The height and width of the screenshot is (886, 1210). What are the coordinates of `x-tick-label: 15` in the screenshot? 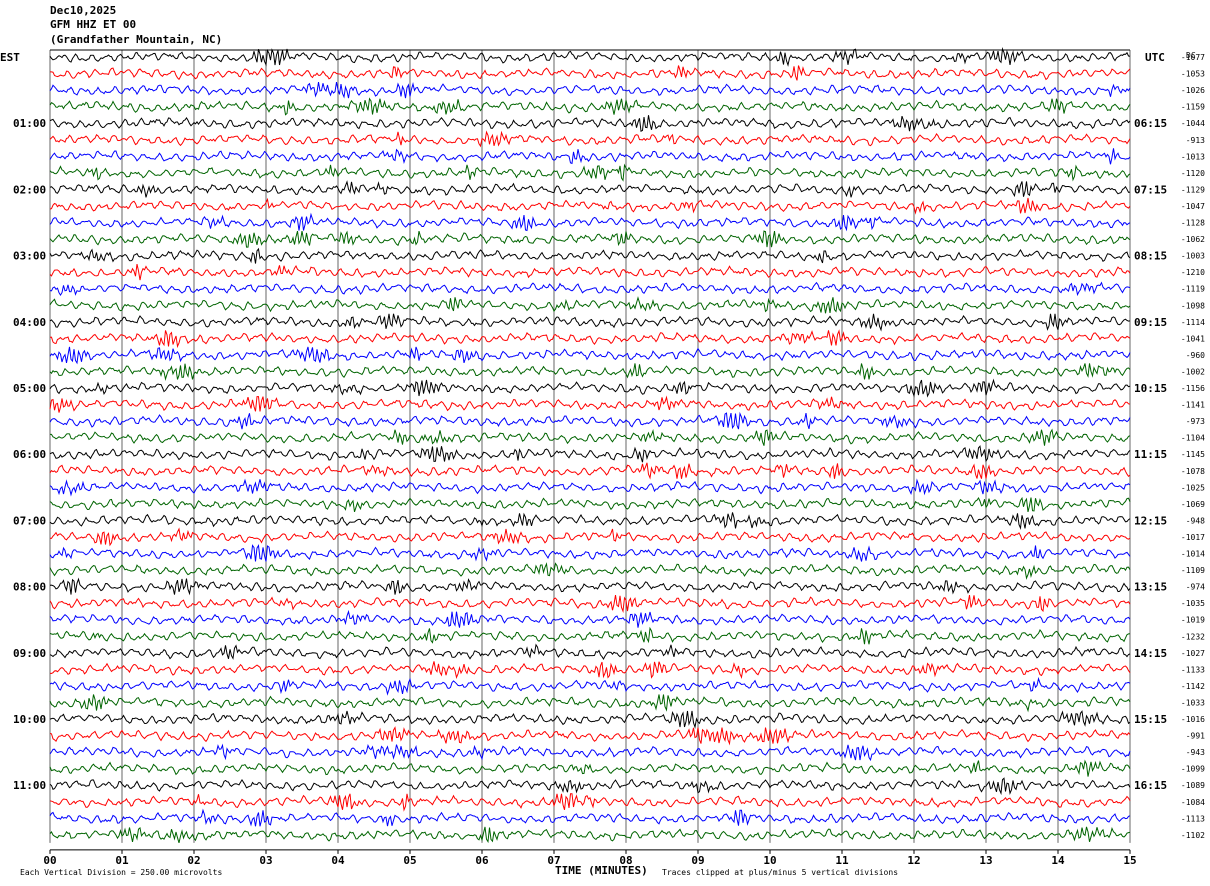 It's located at (1129, 860).